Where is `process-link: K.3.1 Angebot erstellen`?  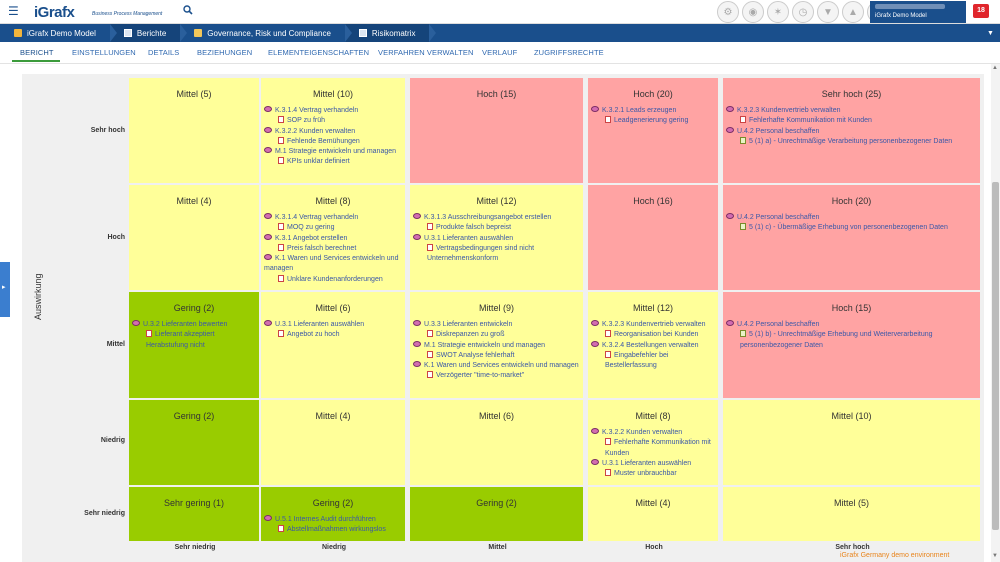
process-link: K.3.1 Angebot erstellen is located at coordinates (333, 238).